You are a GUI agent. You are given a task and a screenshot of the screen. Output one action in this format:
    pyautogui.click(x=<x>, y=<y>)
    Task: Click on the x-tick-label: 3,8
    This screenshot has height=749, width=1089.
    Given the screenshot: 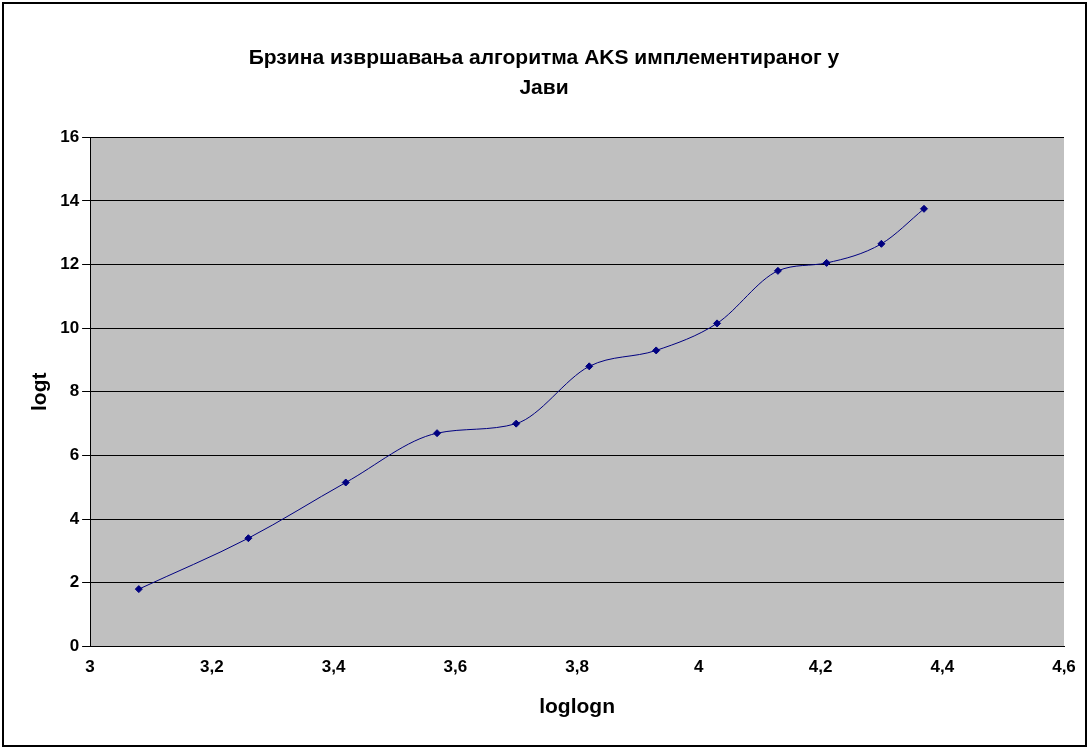 What is the action you would take?
    pyautogui.click(x=577, y=667)
    